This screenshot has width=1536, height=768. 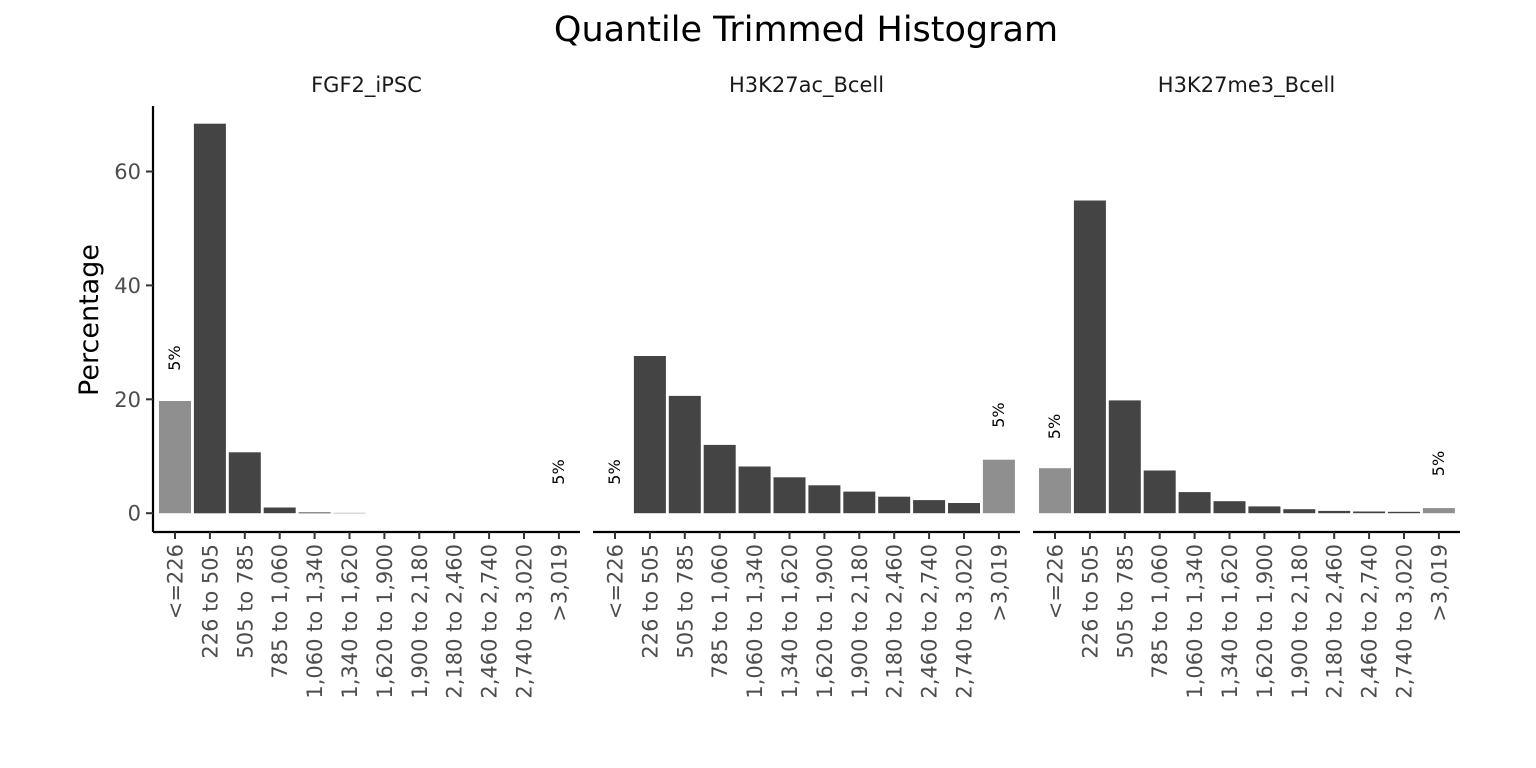 I want to click on chart-title: Quantile Trimmed Histogram, so click(x=806, y=30).